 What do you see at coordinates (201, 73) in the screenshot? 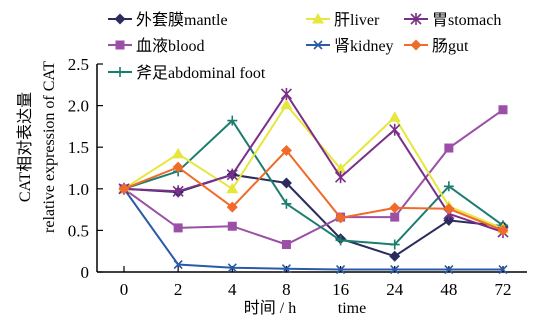
I see `legend-label: 斧足abdominal foot` at bounding box center [201, 73].